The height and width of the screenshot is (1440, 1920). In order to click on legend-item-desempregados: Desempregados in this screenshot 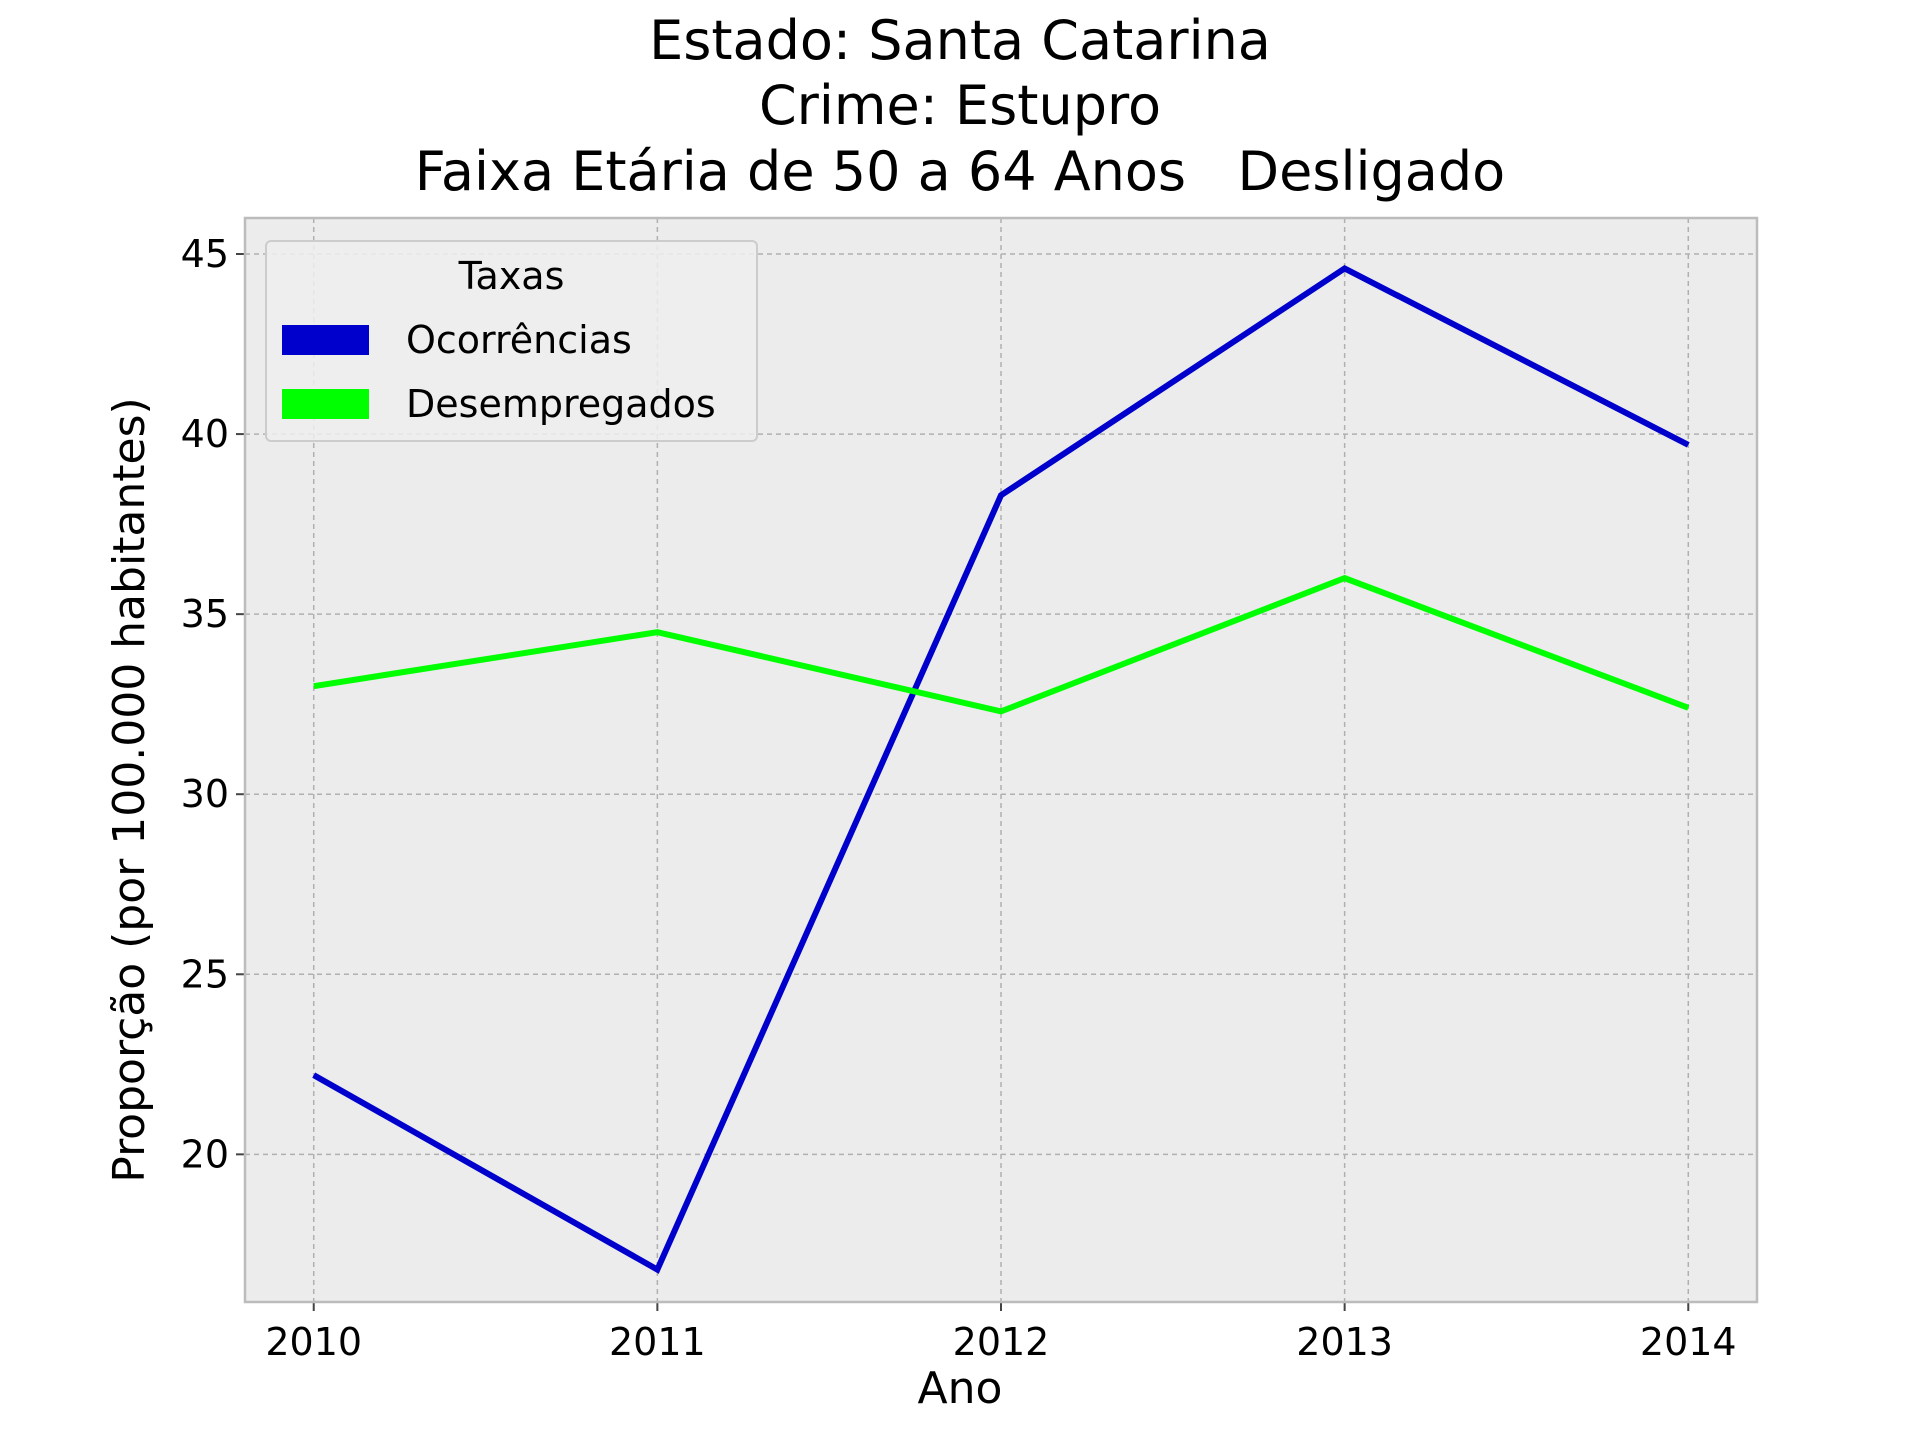, I will do `click(499, 404)`.